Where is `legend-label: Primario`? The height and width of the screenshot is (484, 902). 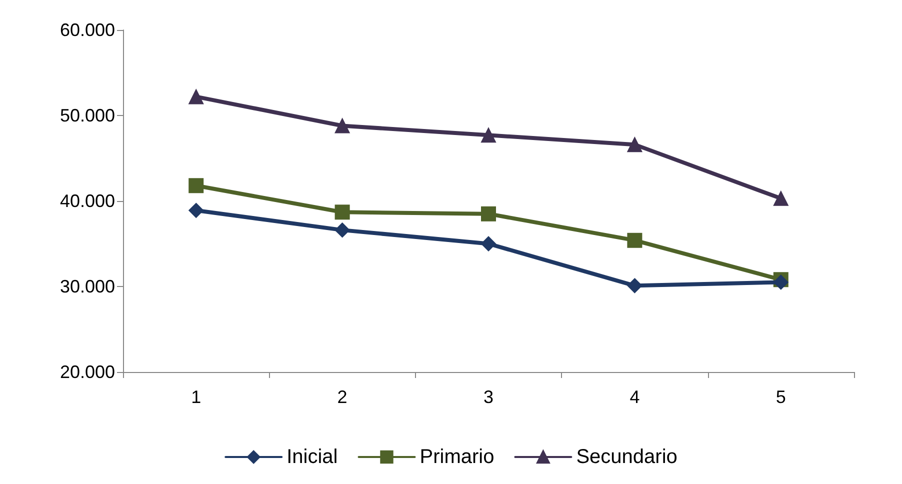 legend-label: Primario is located at coordinates (457, 457).